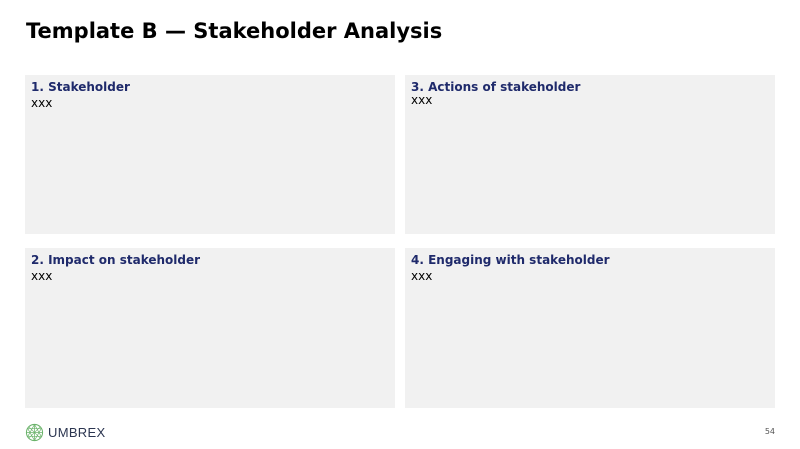  What do you see at coordinates (116, 260) in the screenshot?
I see `panel-heading: 2. Impact on stakeholder` at bounding box center [116, 260].